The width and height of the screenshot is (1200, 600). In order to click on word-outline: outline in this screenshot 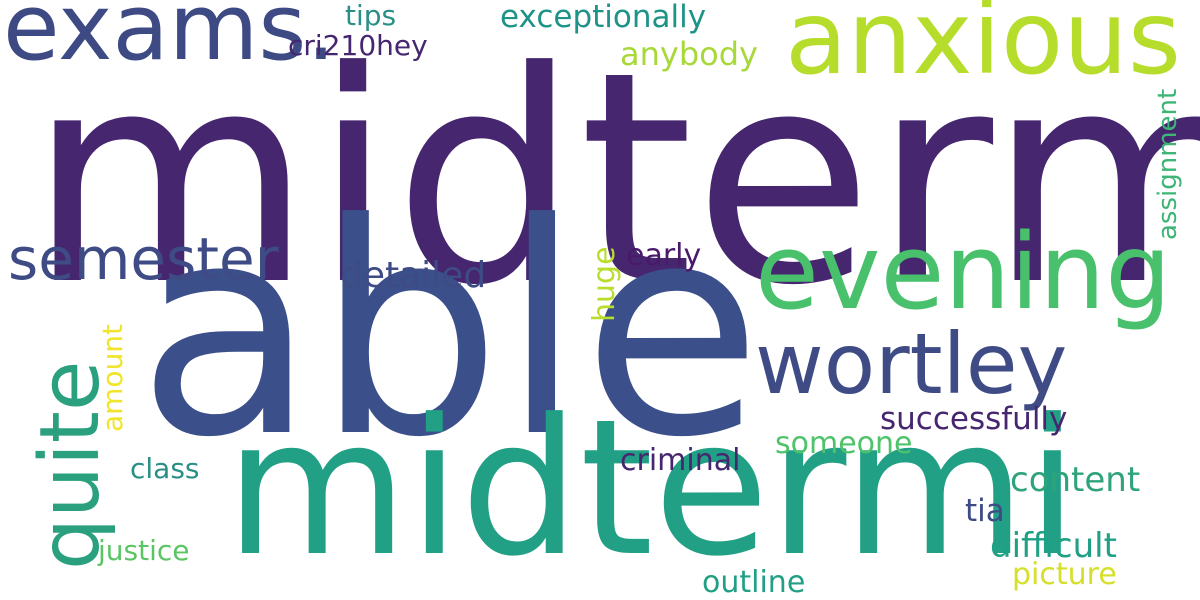, I will do `click(754, 582)`.